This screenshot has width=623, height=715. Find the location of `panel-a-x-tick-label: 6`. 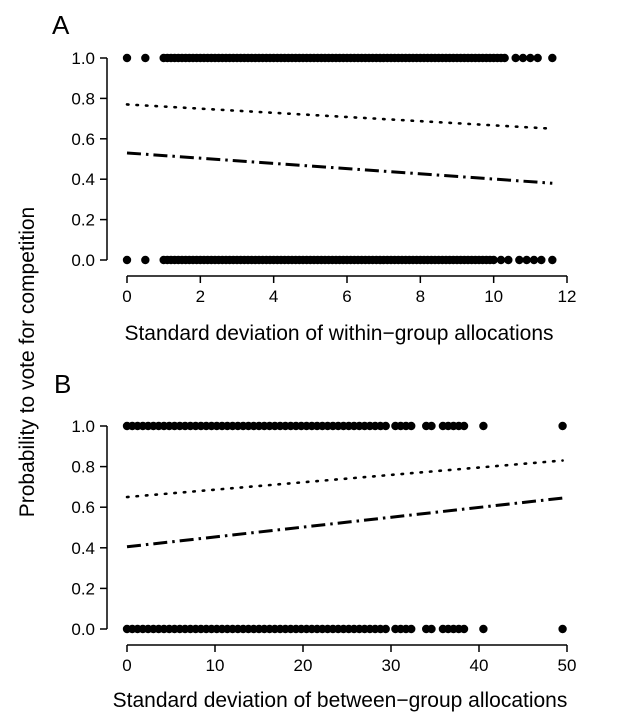

panel-a-x-tick-label: 6 is located at coordinates (346, 296).